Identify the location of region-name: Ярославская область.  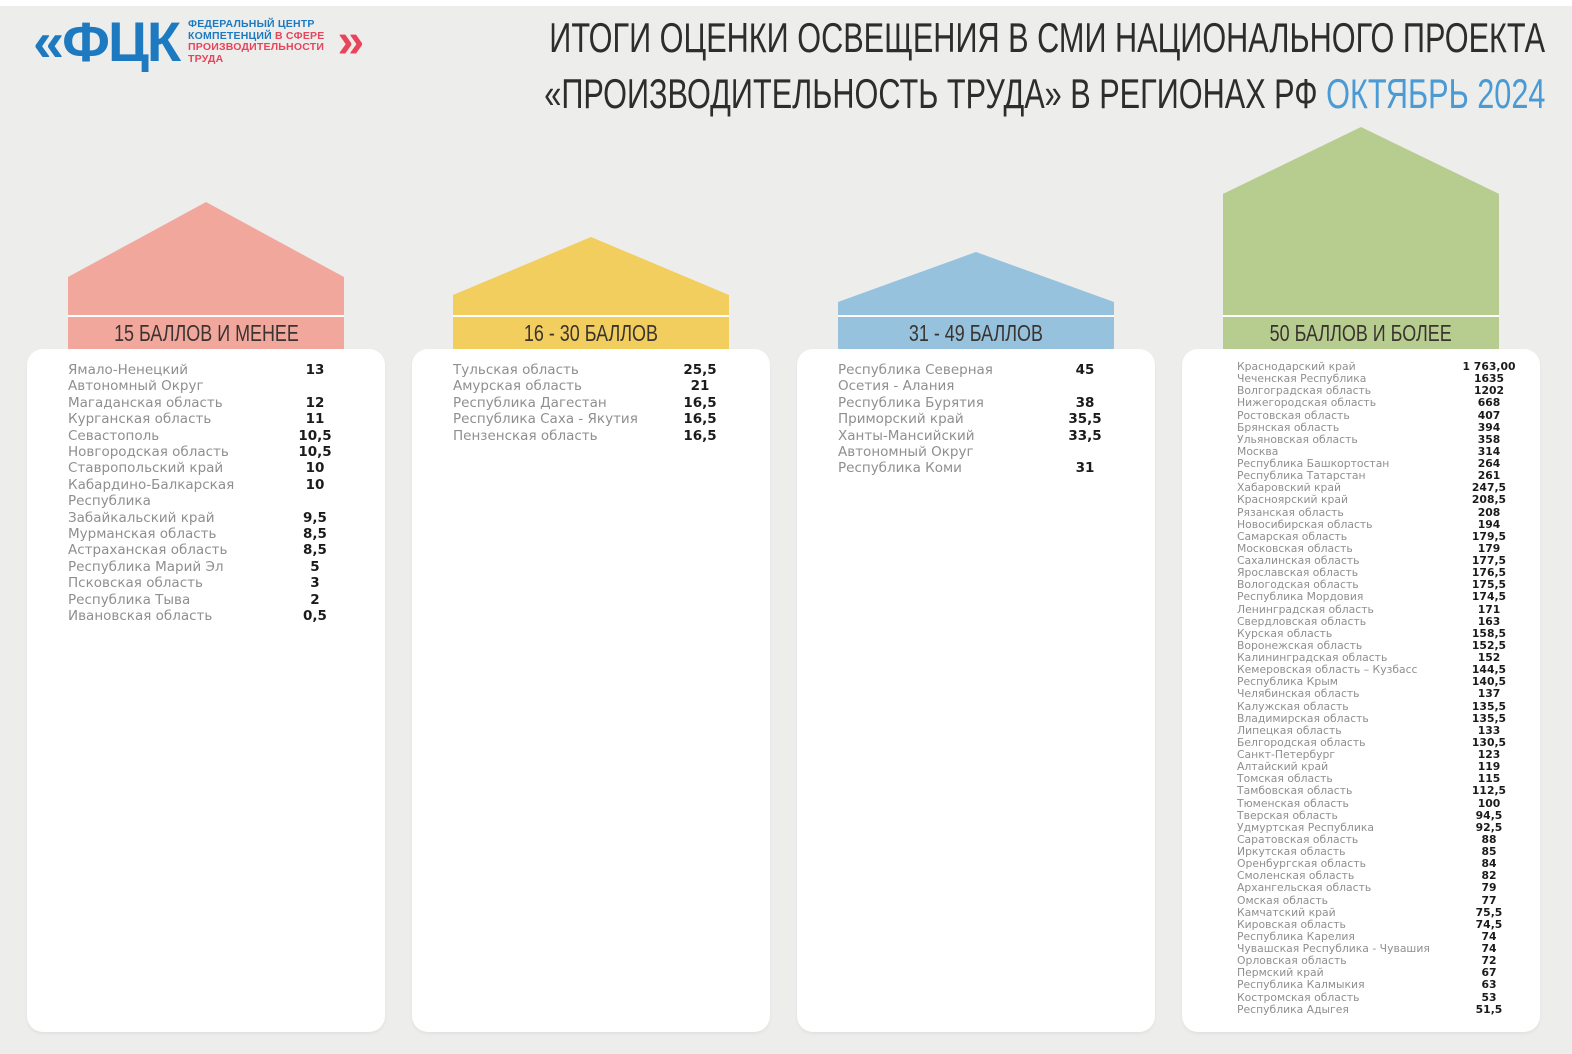
(1298, 573).